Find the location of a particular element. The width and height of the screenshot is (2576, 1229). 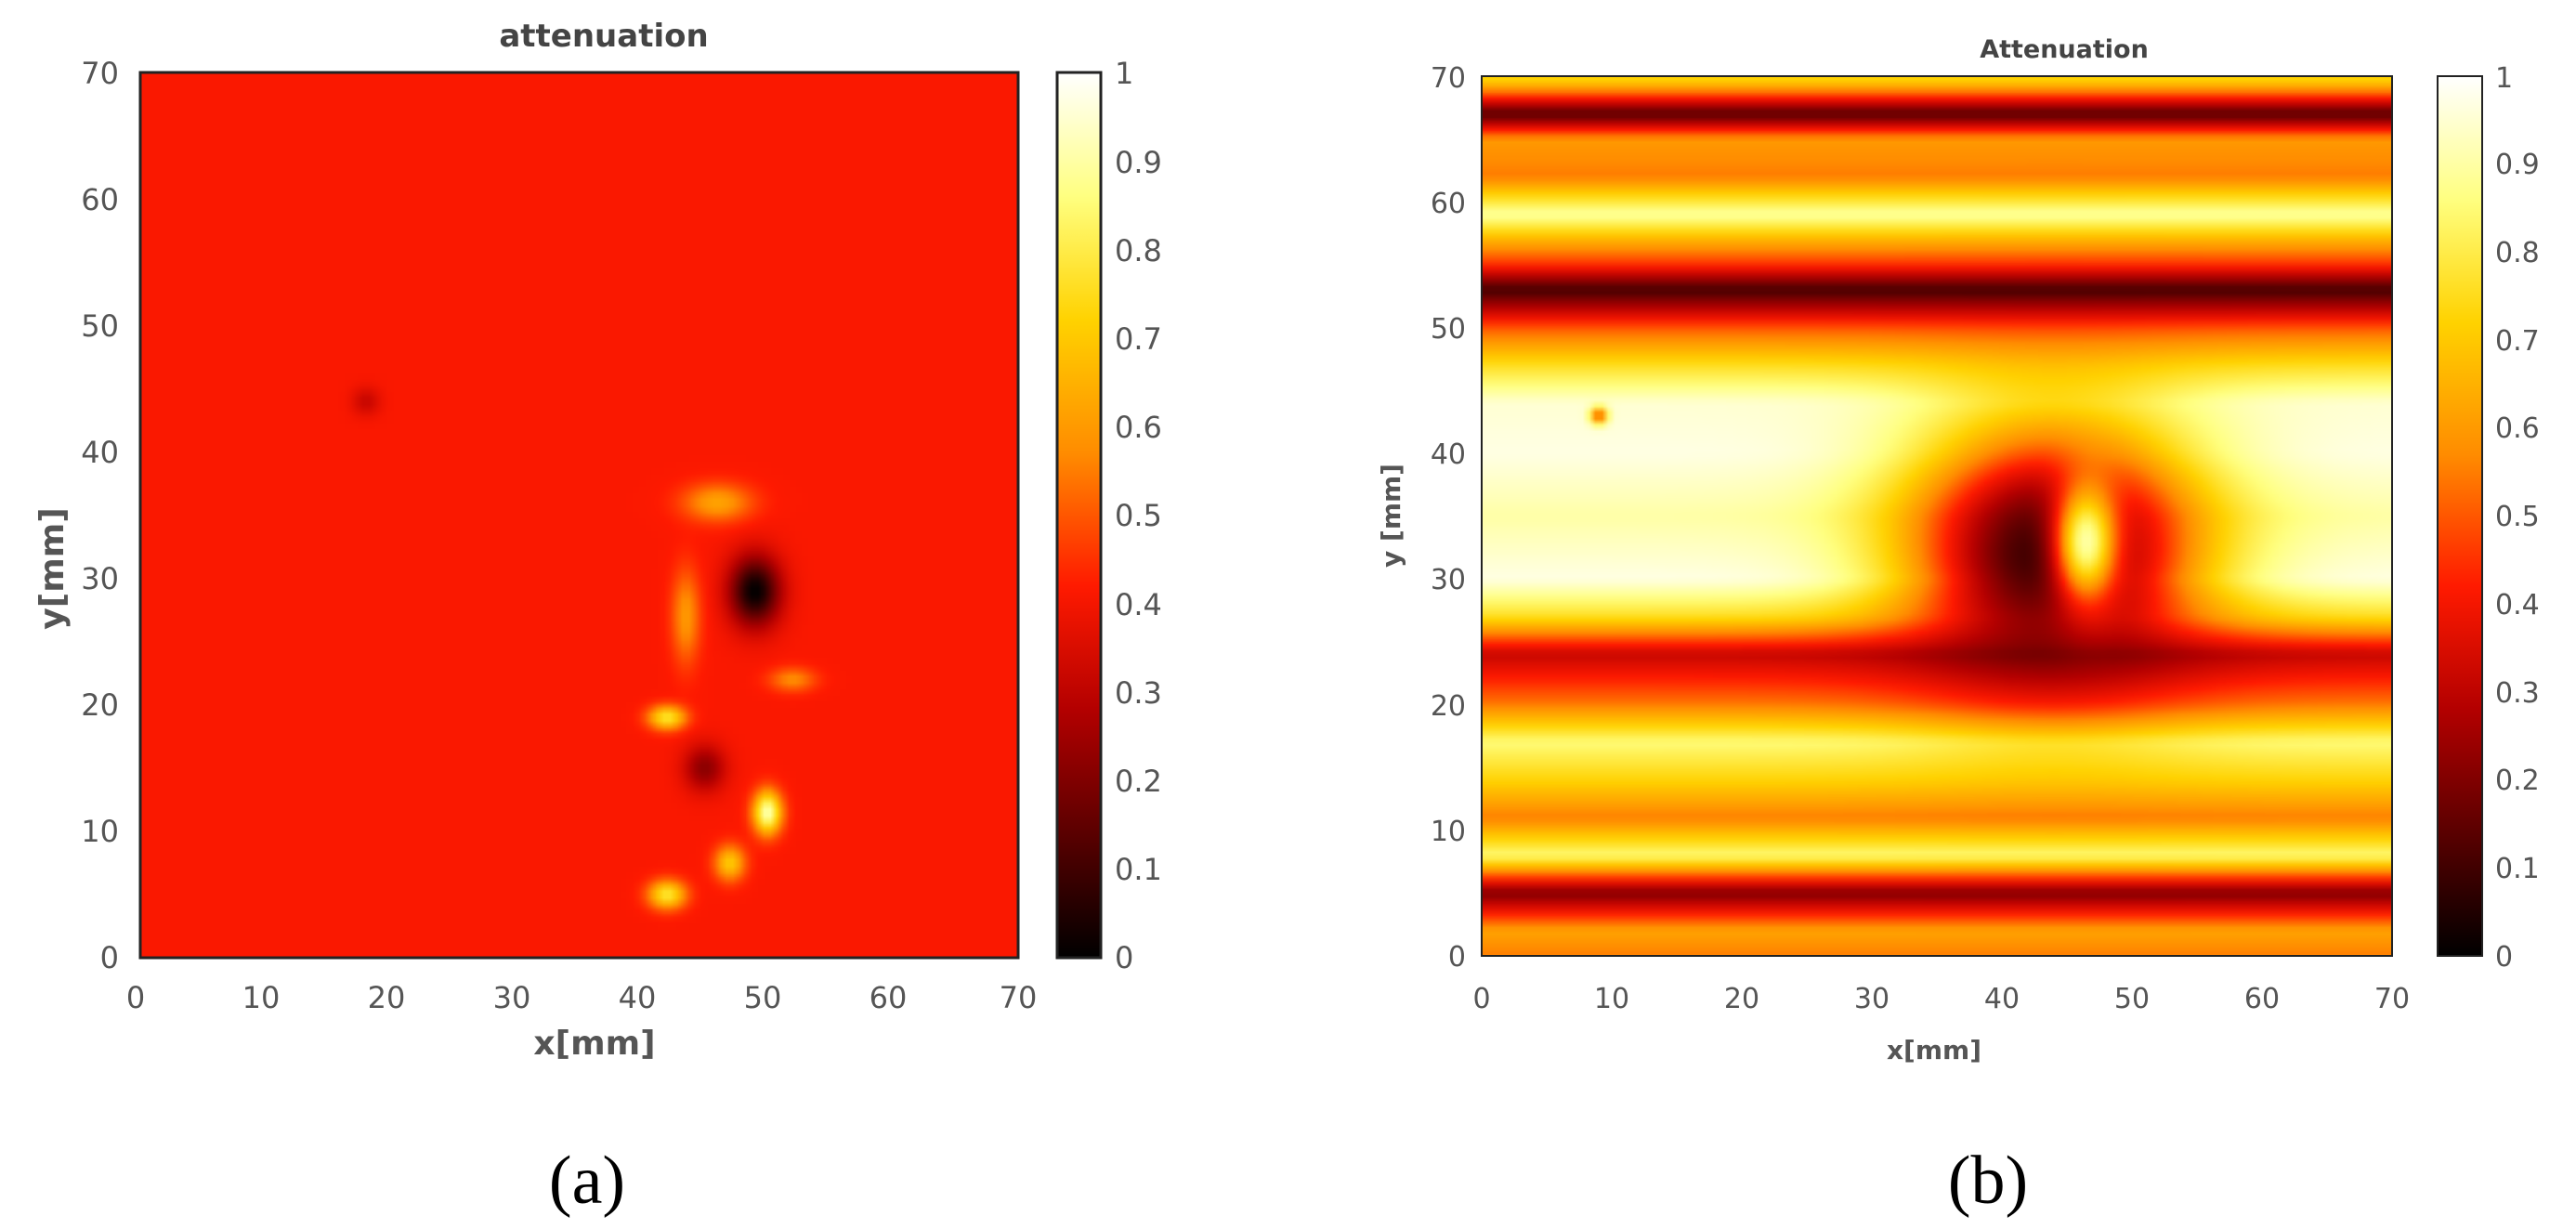

panel-a-x-ticks: 0 10 20 30 40 50 60 70 is located at coordinates (582, 998).